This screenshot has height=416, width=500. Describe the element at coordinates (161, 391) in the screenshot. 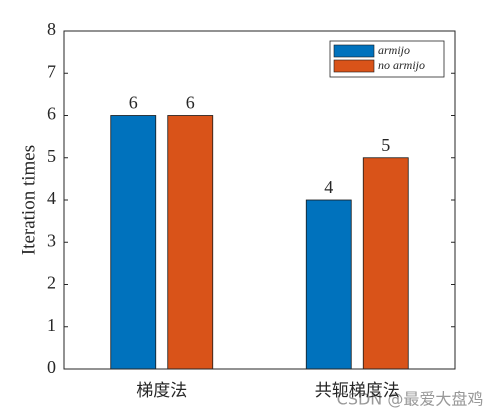

I see `x-tick-label: 梯度法` at that location.